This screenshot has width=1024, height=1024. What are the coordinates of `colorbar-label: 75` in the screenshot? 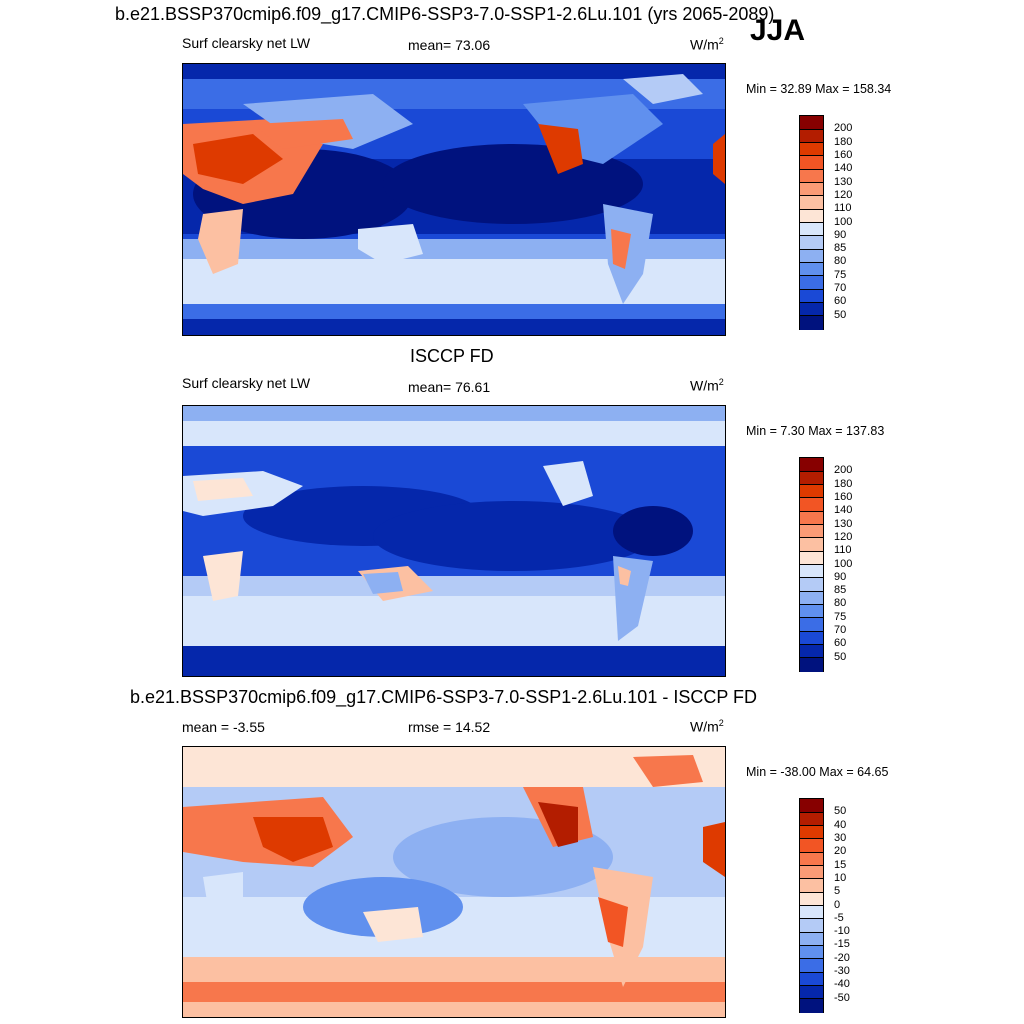 It's located at (840, 274).